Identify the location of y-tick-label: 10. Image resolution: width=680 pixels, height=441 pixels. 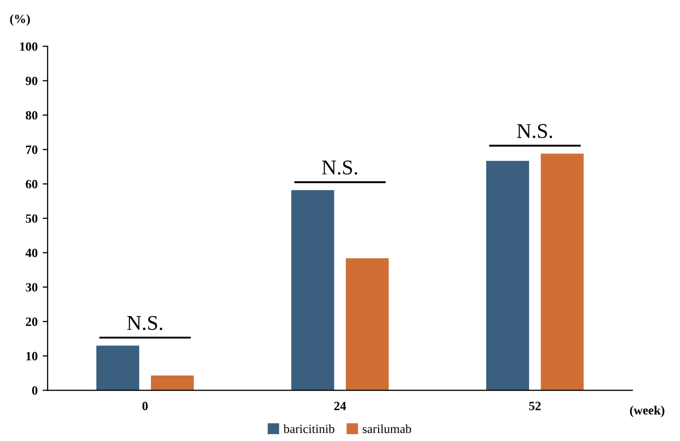
(32, 356).